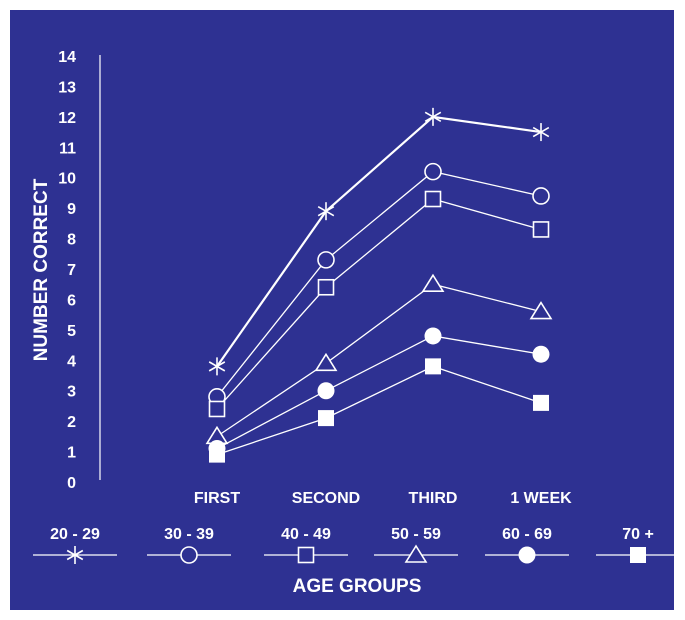 The image size is (685, 620). I want to click on y-axis-title: NUMBER CORRECT, so click(41, 269).